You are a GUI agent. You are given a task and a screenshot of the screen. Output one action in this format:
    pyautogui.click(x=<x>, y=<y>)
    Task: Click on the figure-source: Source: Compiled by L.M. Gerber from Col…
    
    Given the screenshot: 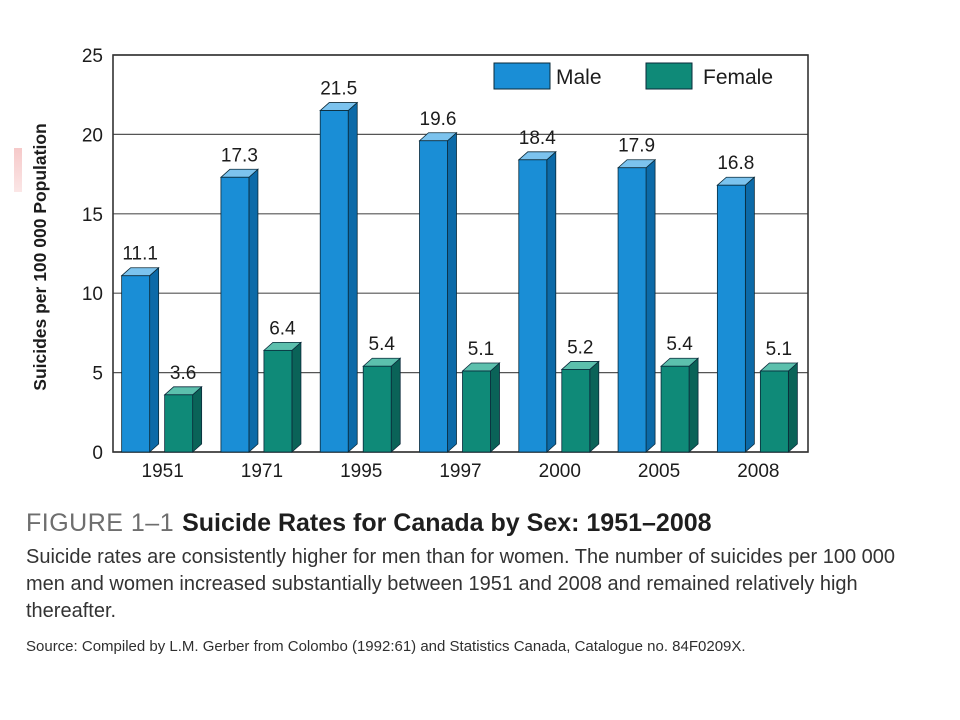 What is the action you would take?
    pyautogui.click(x=386, y=646)
    